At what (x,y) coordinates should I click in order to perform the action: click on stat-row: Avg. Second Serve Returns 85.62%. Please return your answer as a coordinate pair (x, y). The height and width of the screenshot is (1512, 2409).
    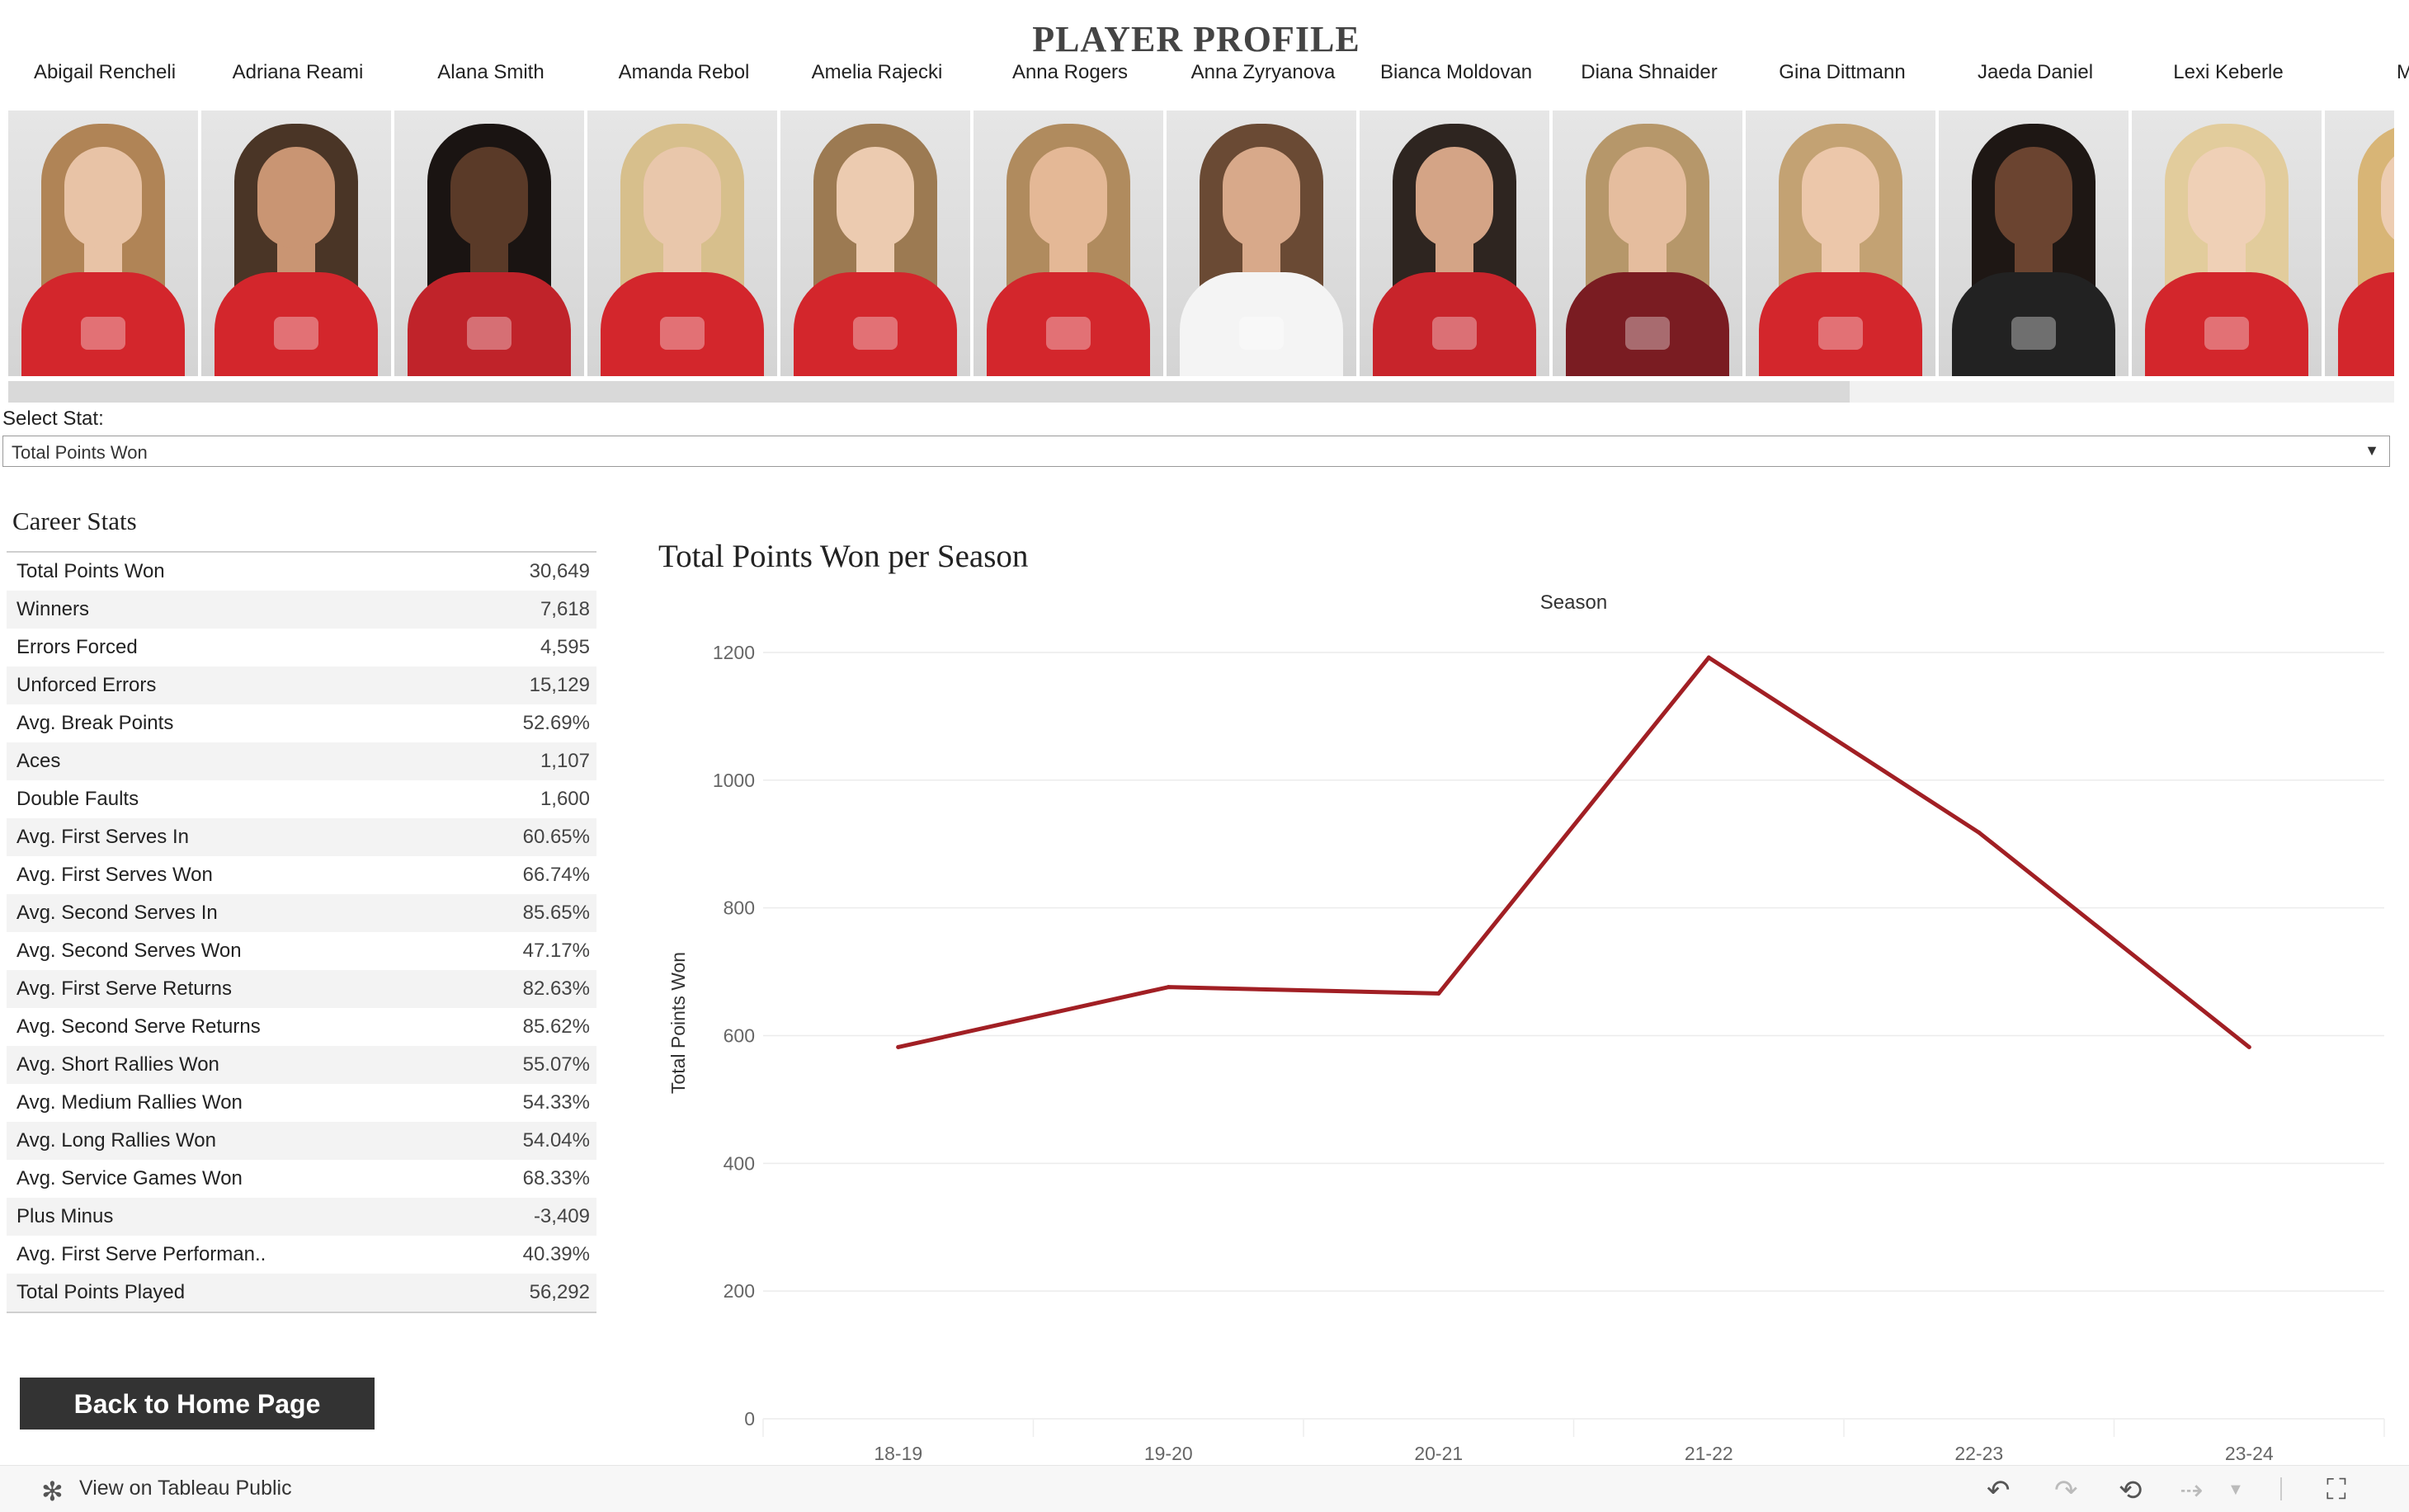
    Looking at the image, I should click on (301, 1027).